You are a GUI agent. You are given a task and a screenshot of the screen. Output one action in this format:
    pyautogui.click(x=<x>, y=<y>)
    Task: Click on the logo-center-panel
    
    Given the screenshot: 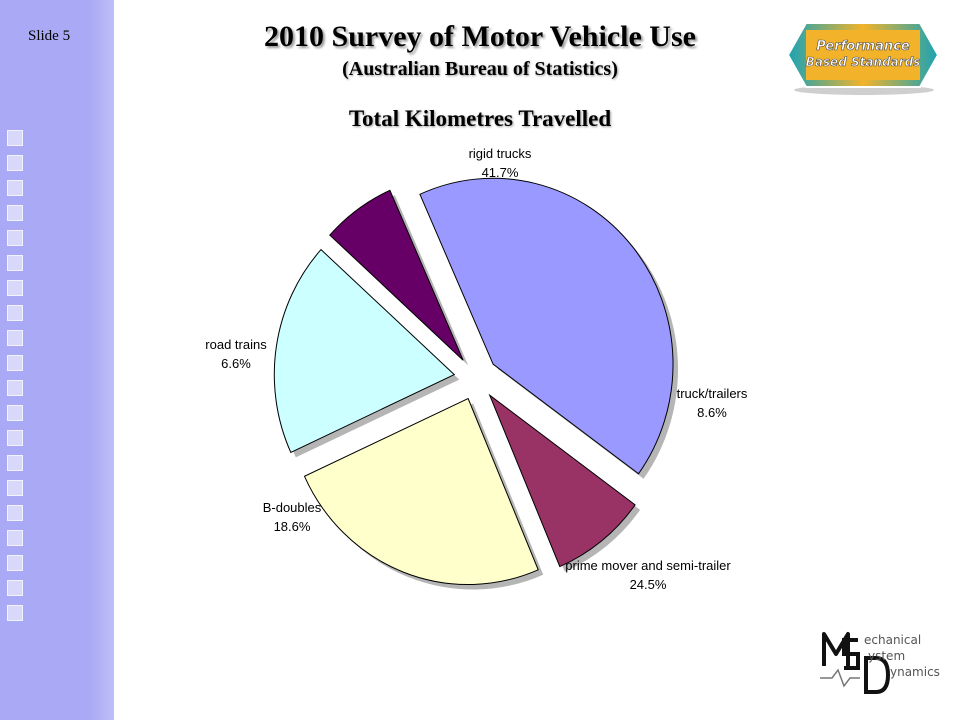 What is the action you would take?
    pyautogui.click(x=863, y=55)
    